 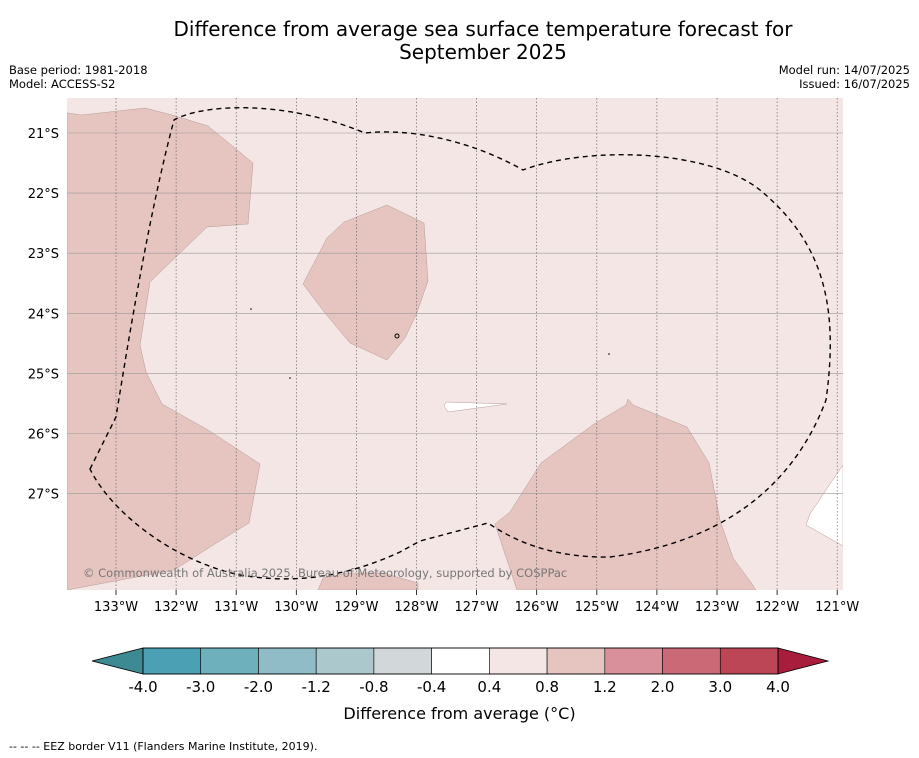 I want to click on low-anomaly-patch-east, so click(x=824, y=505).